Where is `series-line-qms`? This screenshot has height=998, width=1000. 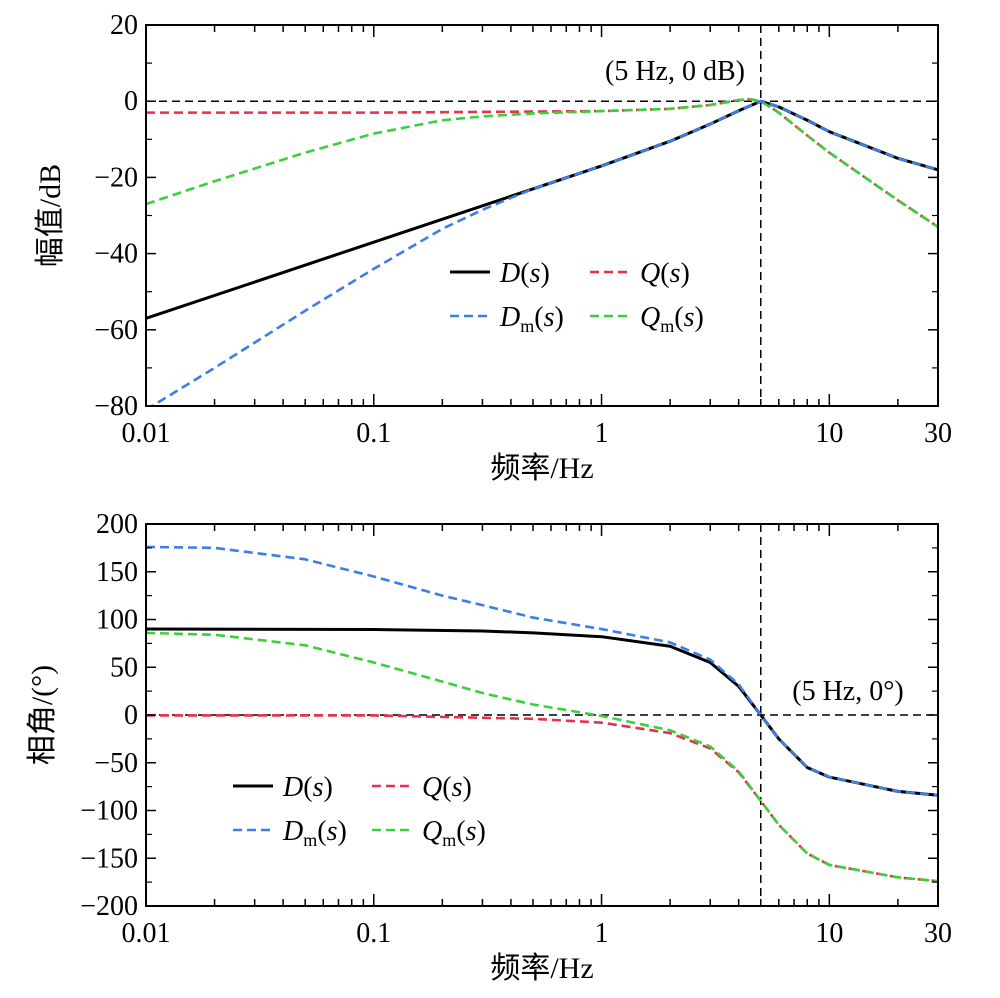
series-line-qms is located at coordinates (542, 163).